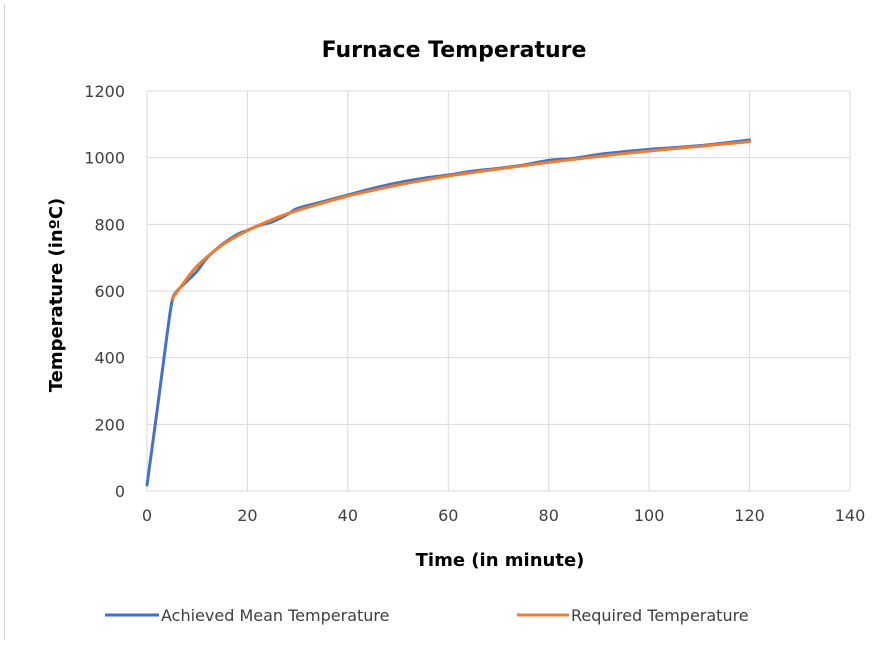 The image size is (886, 646). Describe the element at coordinates (120, 491) in the screenshot. I see `y-tick-label: 0` at that location.